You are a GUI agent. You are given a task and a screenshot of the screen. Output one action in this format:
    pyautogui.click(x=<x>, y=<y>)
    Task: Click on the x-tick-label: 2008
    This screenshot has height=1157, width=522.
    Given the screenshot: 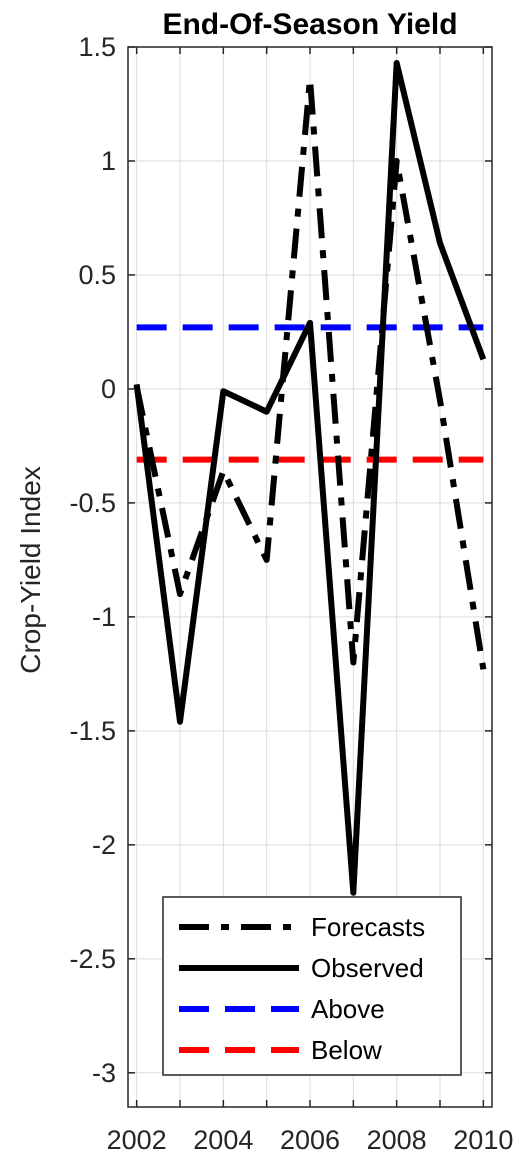 What is the action you would take?
    pyautogui.click(x=397, y=1140)
    